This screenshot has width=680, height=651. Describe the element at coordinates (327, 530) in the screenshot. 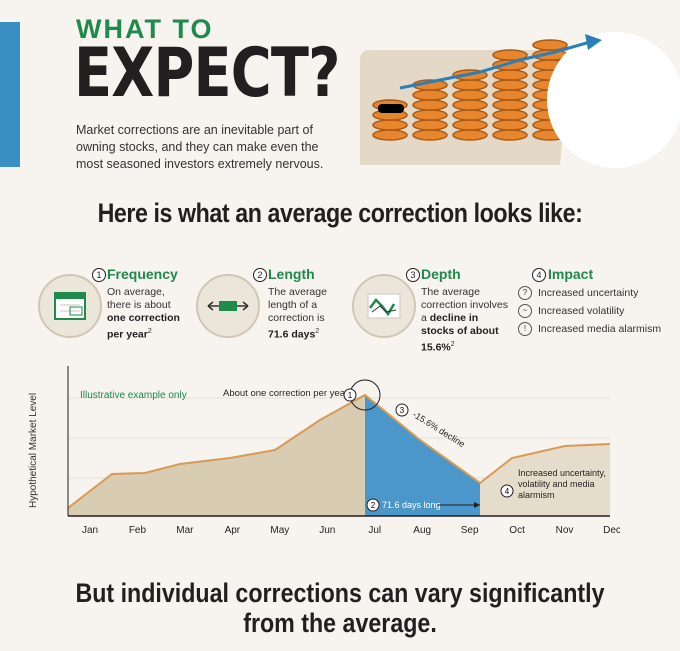

I see `x-tick-label: Jun` at that location.